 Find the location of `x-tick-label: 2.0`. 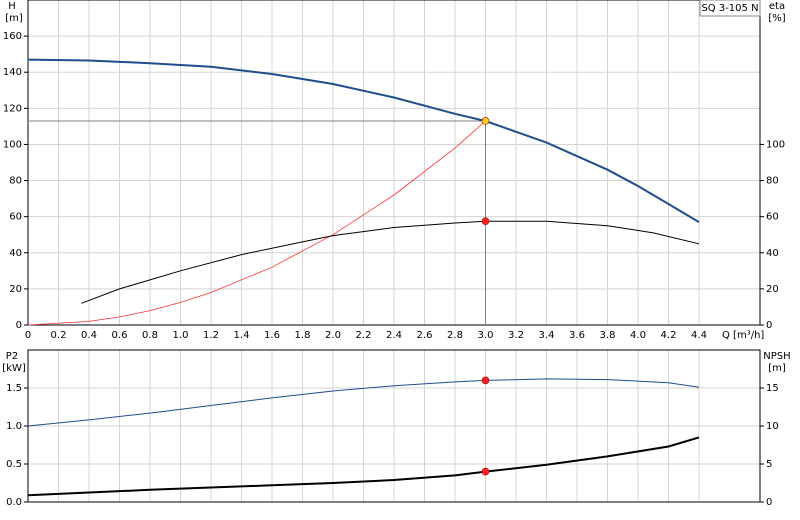

x-tick-label: 2.0 is located at coordinates (333, 335).